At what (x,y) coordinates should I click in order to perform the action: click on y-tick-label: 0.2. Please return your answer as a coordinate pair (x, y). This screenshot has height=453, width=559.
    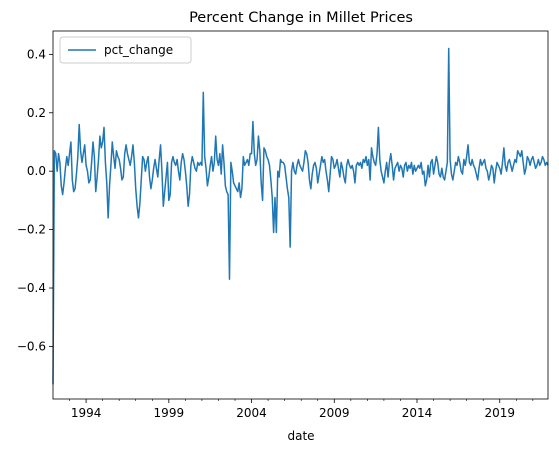
    Looking at the image, I should click on (36, 113).